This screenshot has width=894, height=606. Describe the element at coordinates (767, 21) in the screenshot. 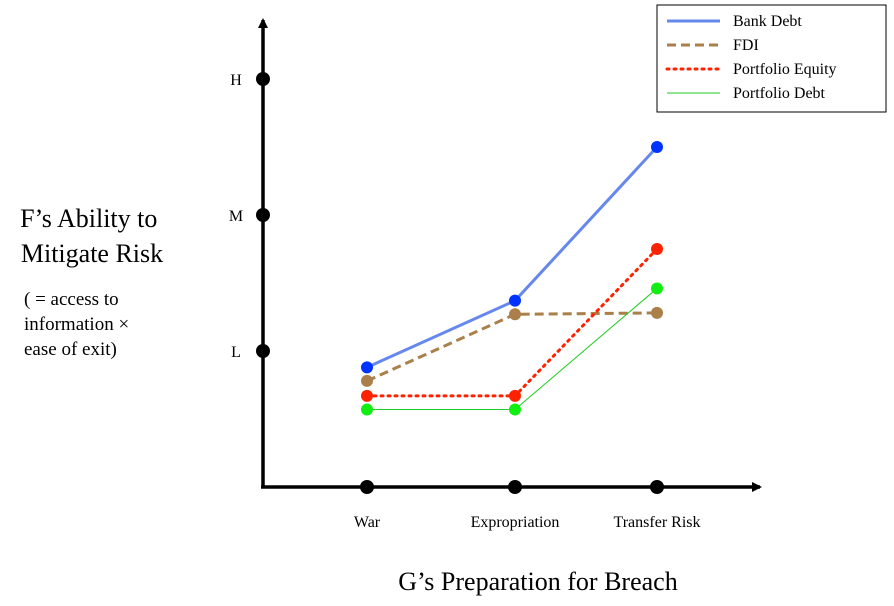

I see `legend-label-0: Bank Debt` at that location.